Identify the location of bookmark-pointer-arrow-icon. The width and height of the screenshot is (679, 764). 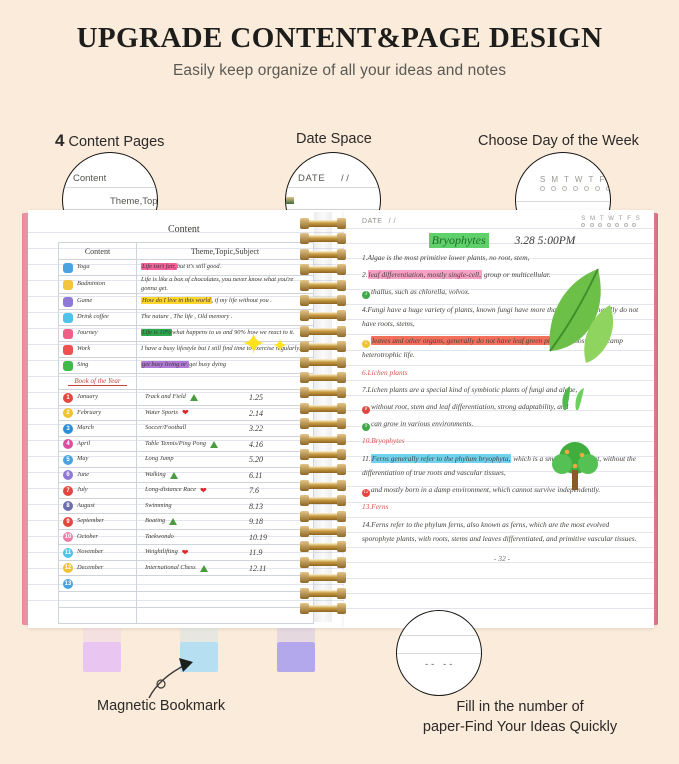
(170, 678).